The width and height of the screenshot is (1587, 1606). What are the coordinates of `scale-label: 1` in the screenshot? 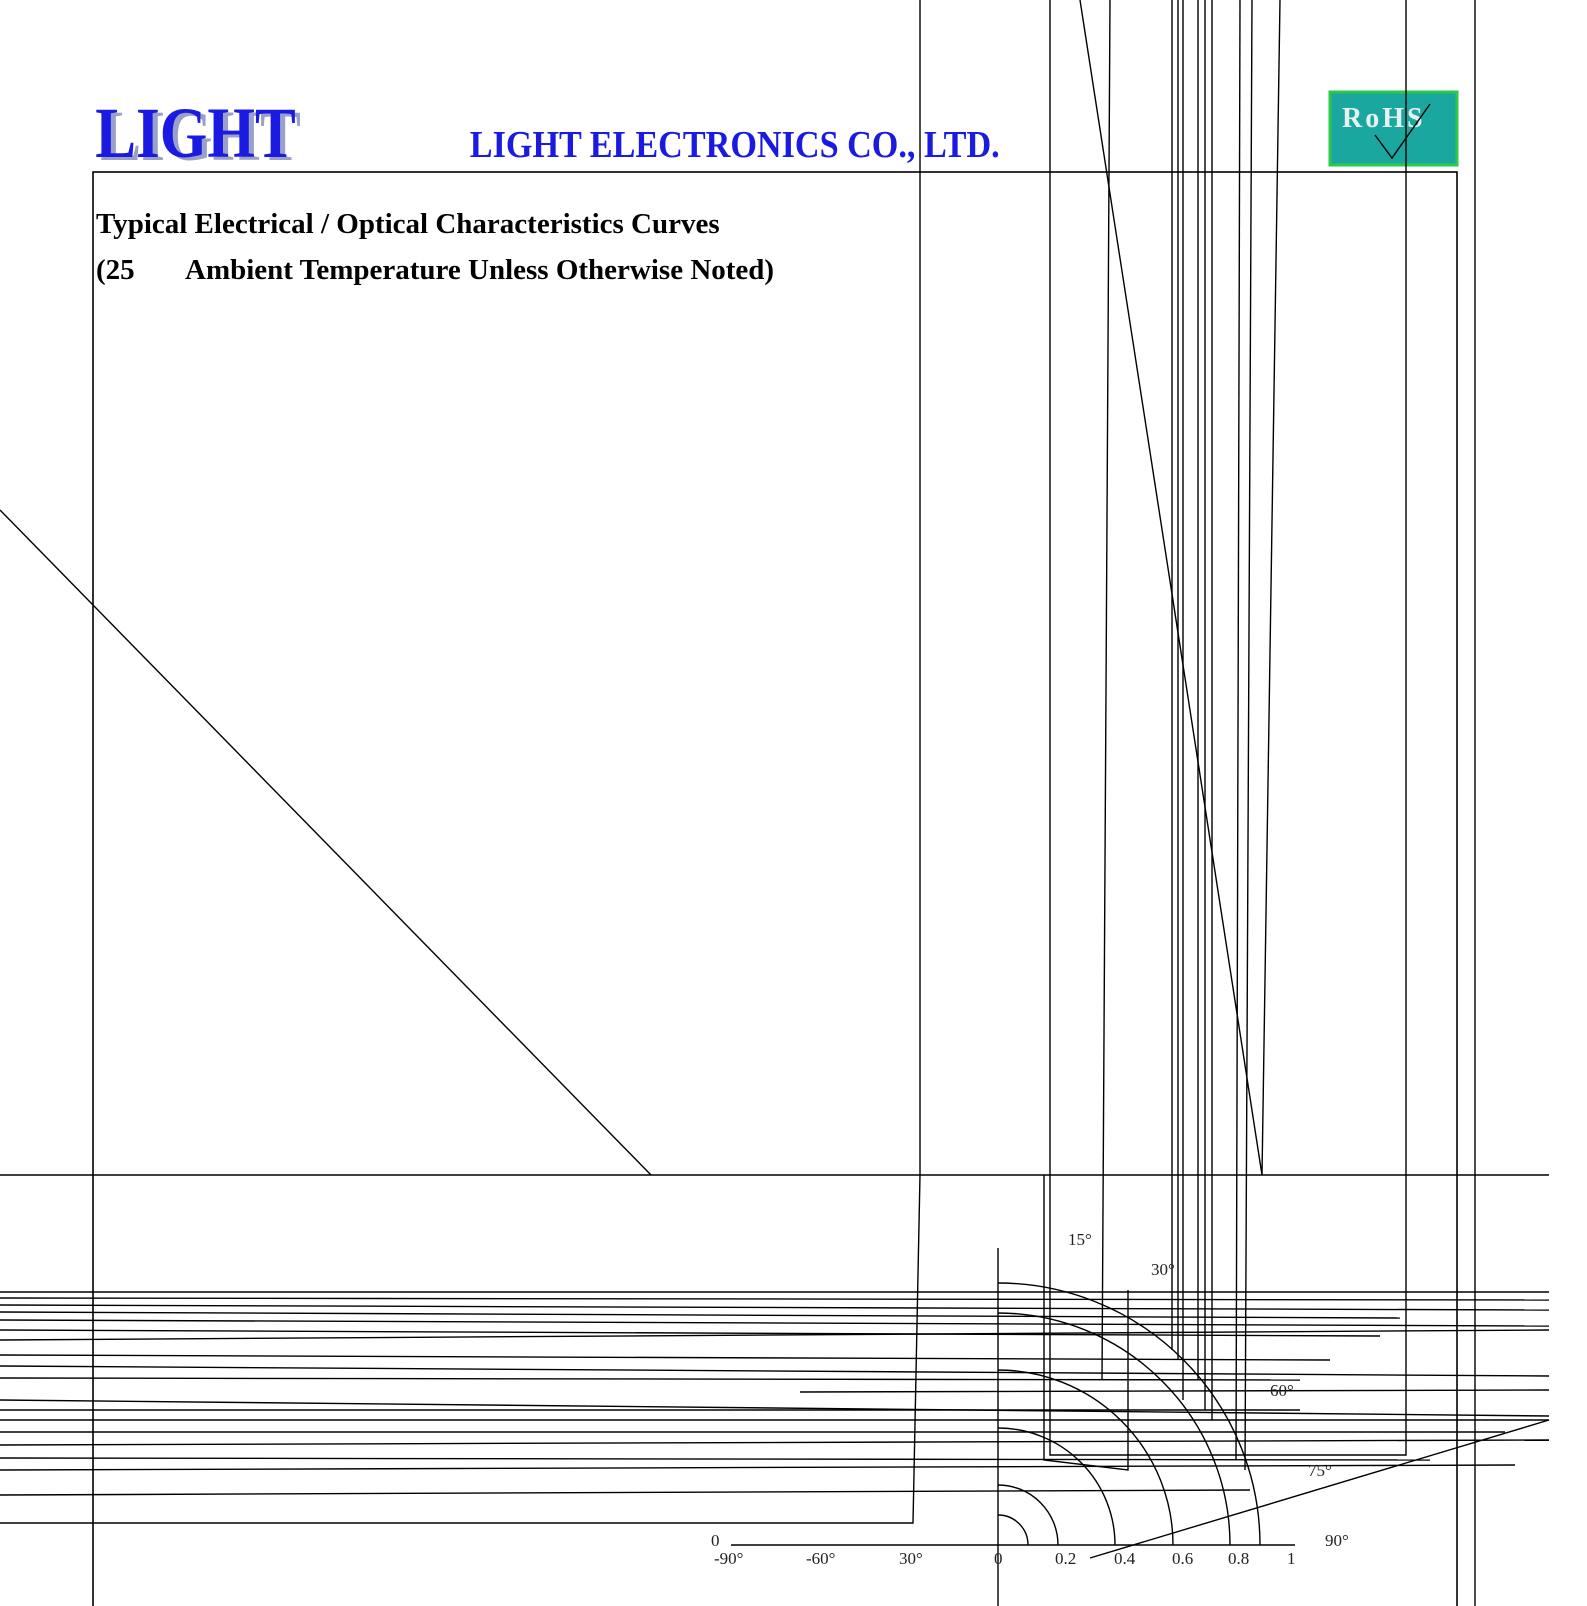 It's located at (1291, 1558).